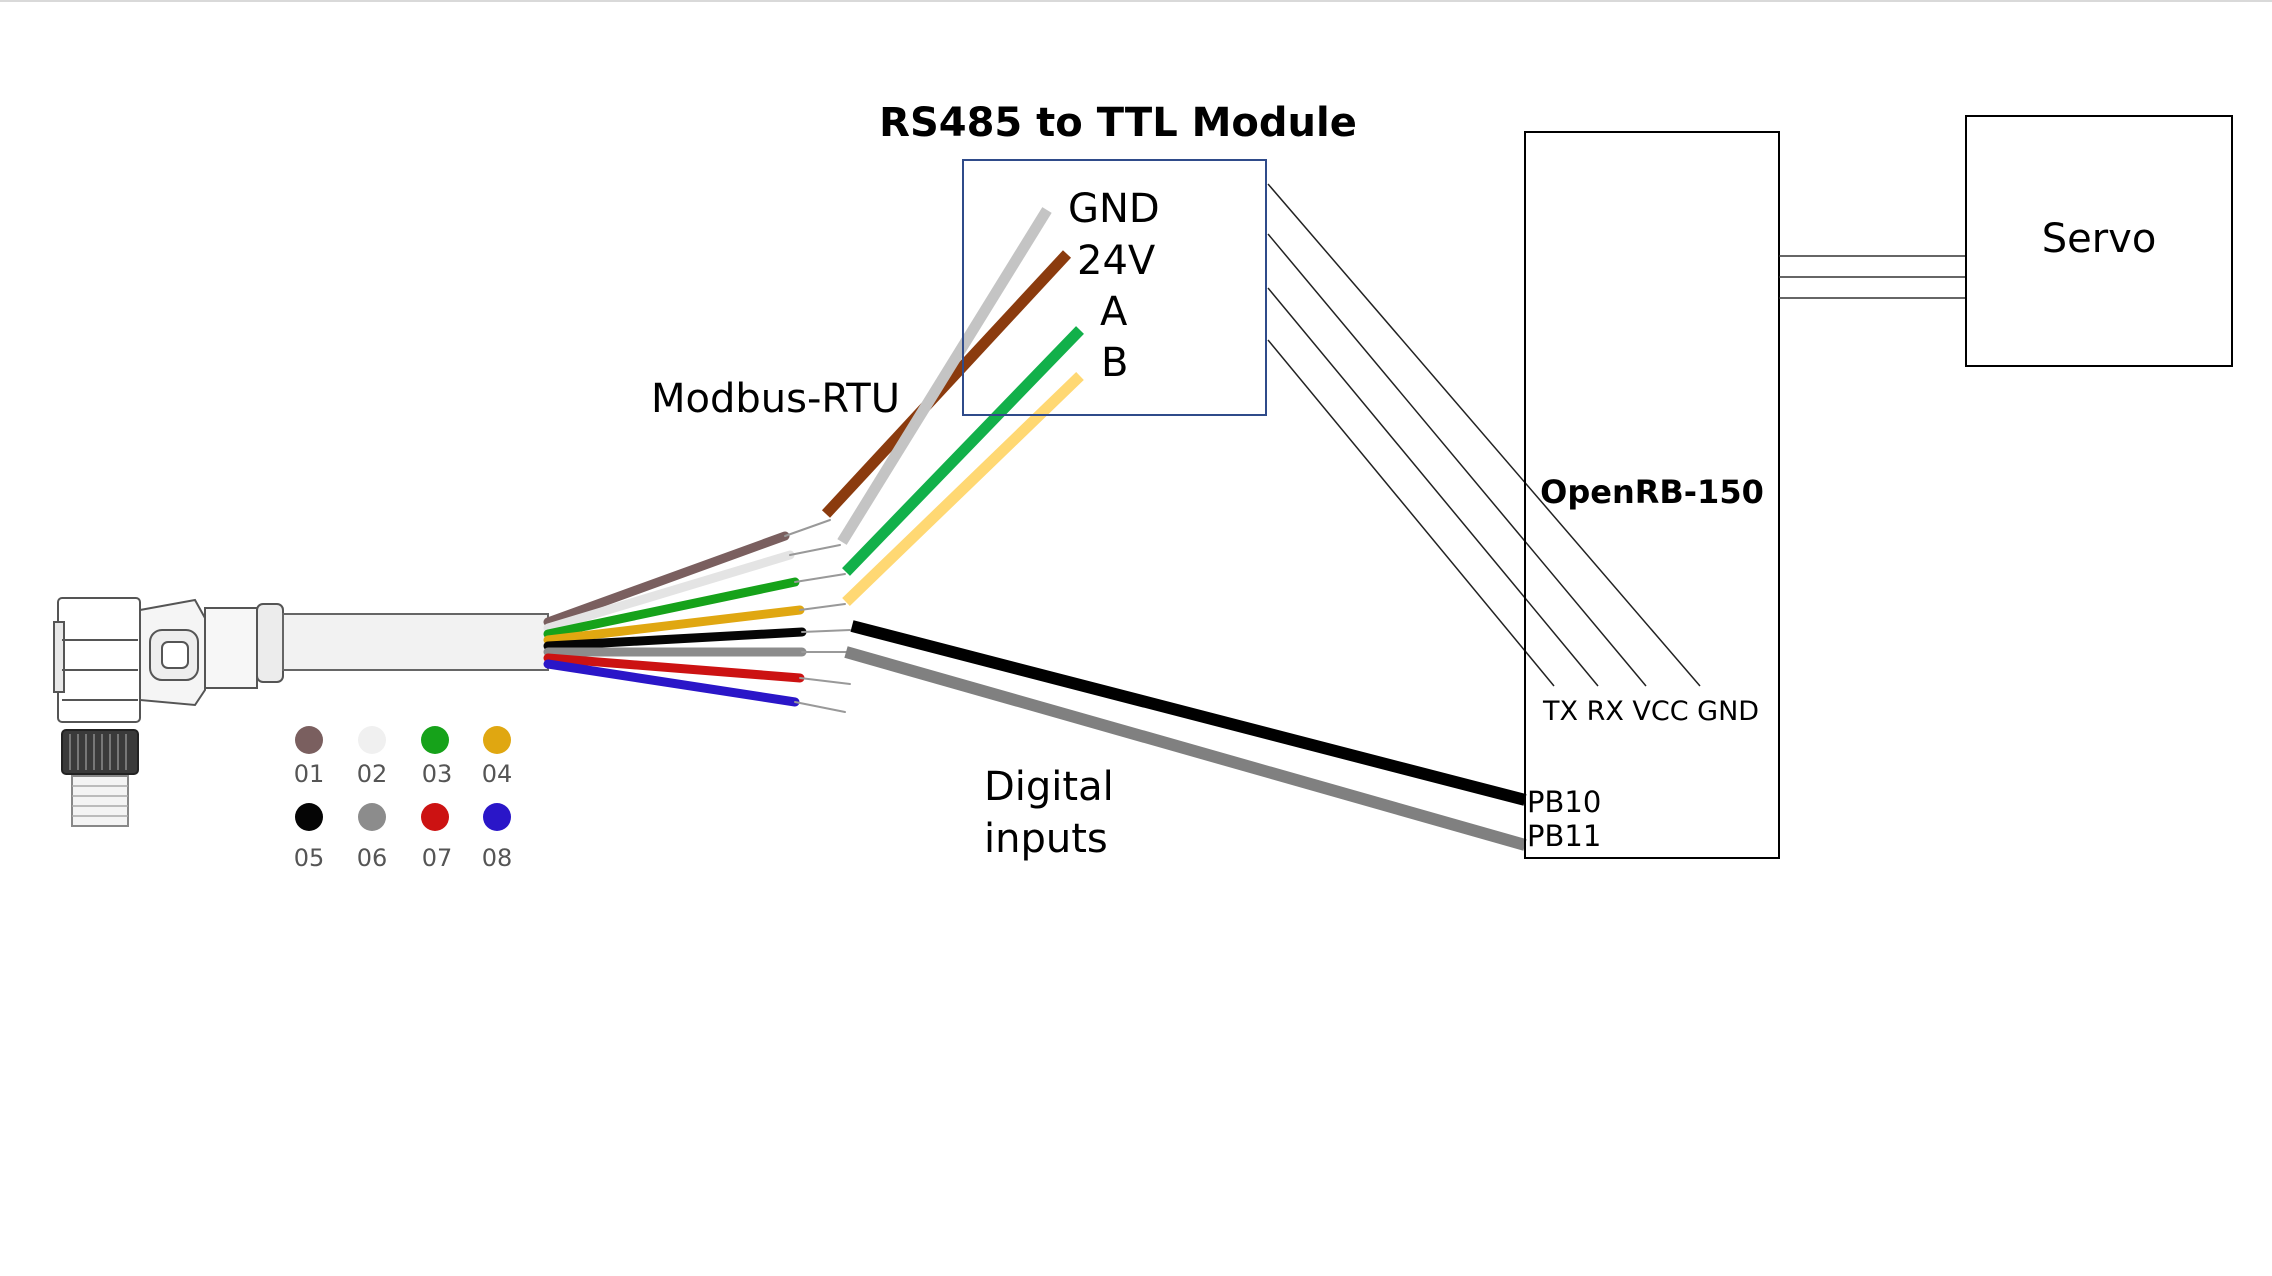  I want to click on wire-a, so click(963, 451).